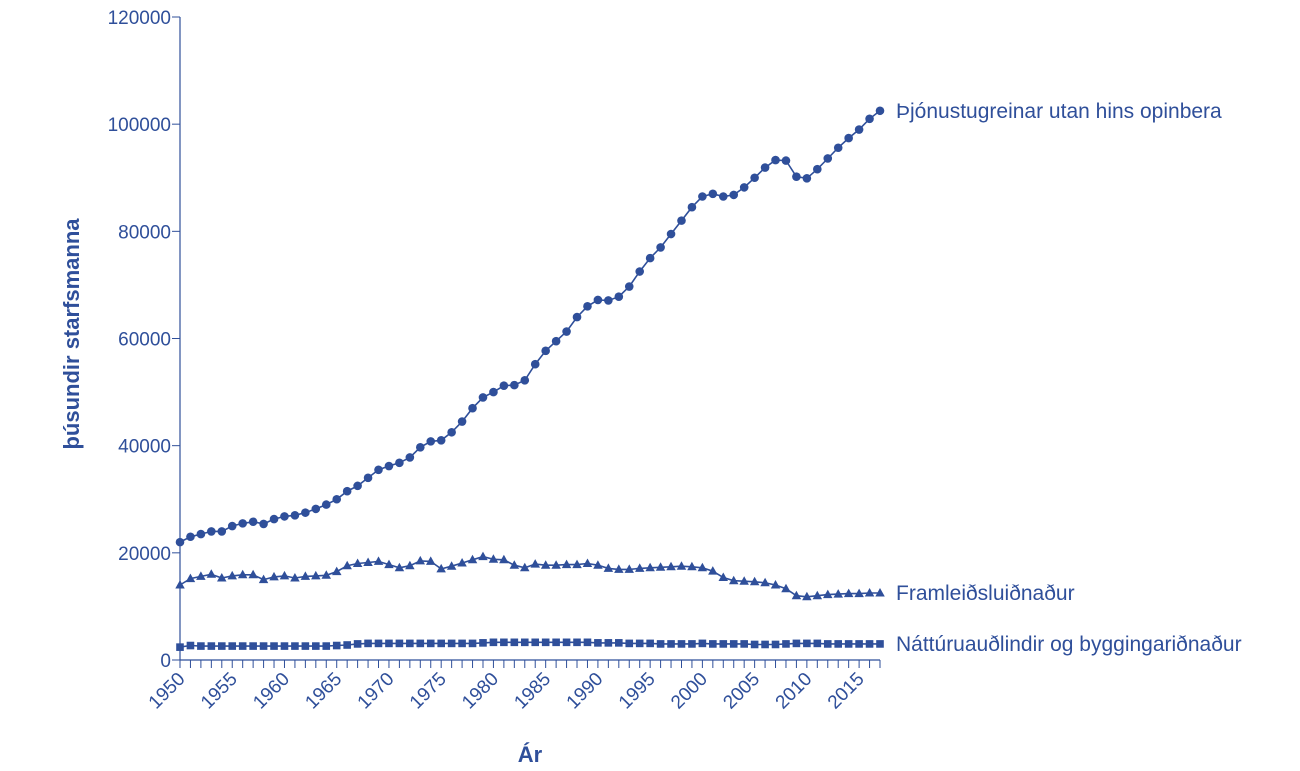 This screenshot has height=771, width=1300. Describe the element at coordinates (545, 351) in the screenshot. I see `series-0-point-1985` at that location.